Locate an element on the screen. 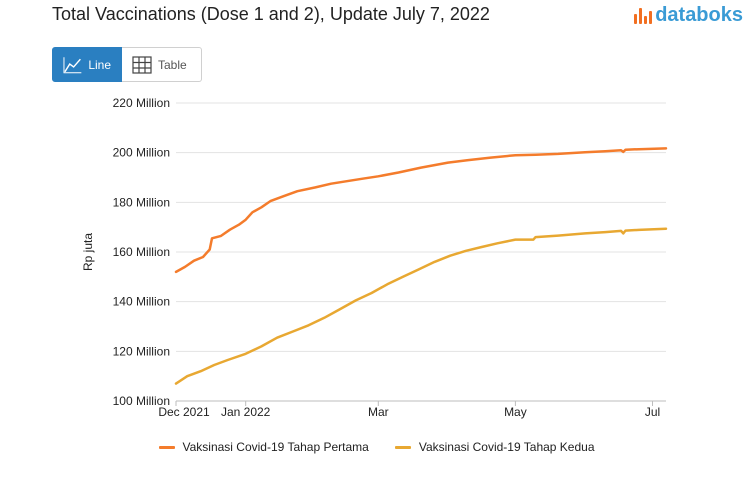  table-view-label: Table is located at coordinates (172, 64).